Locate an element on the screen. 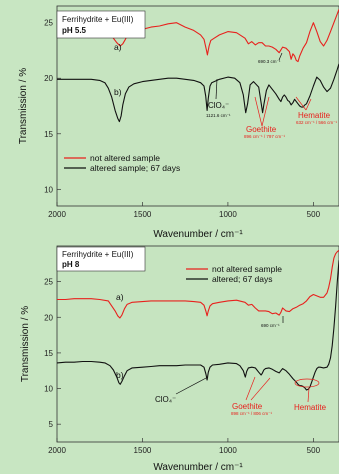 The height and width of the screenshot is (474, 339). y-axis-label-top: Transmission / % is located at coordinates (23, 106).